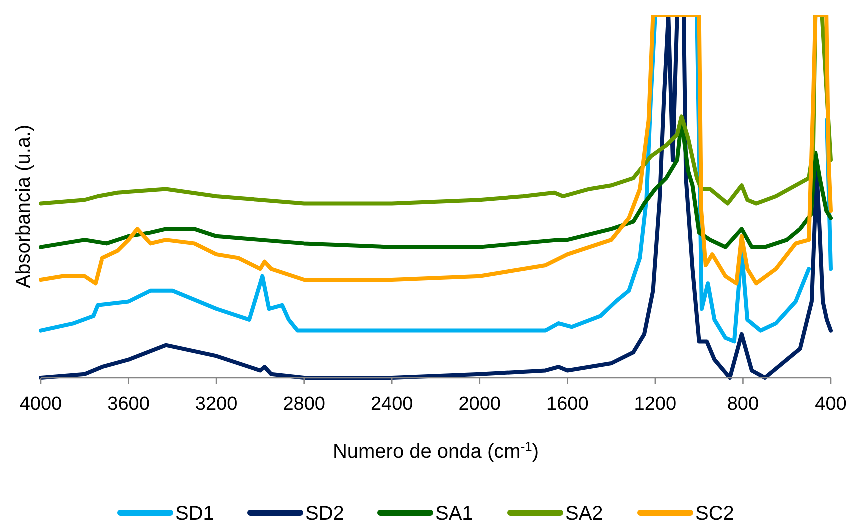  I want to click on x-axis-title: Numero de onda (cm$^{-1}$), so click(436, 450).